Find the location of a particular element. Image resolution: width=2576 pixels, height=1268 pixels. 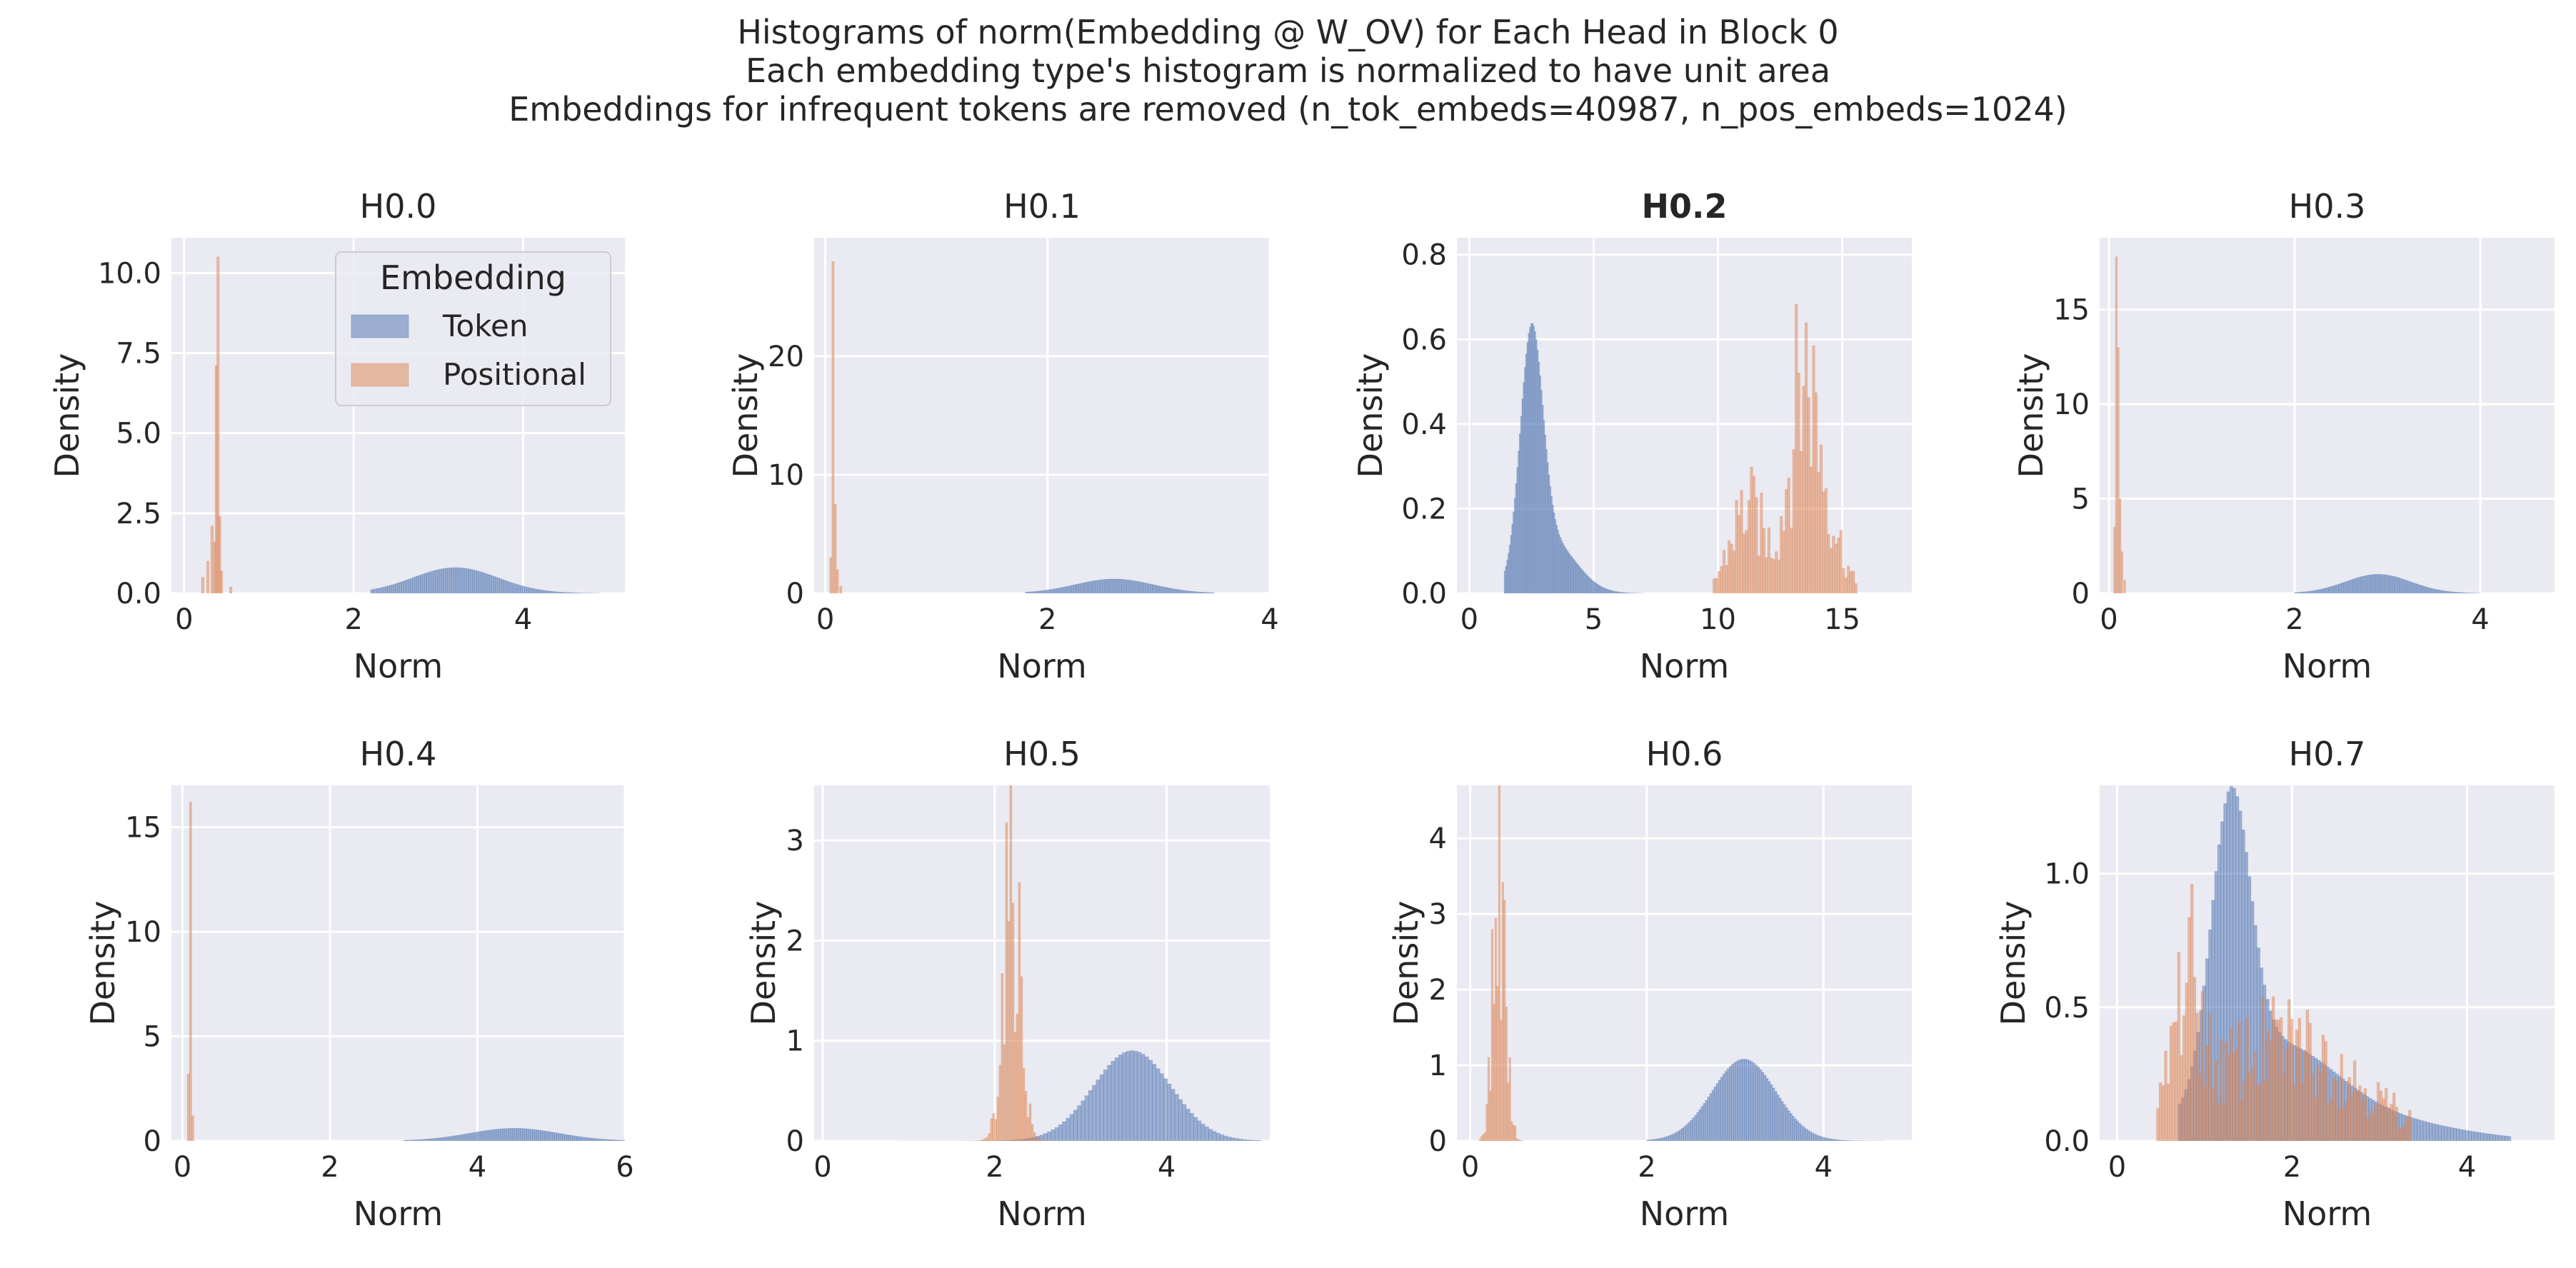

y-tick-label: 0.0 is located at coordinates (138, 594).